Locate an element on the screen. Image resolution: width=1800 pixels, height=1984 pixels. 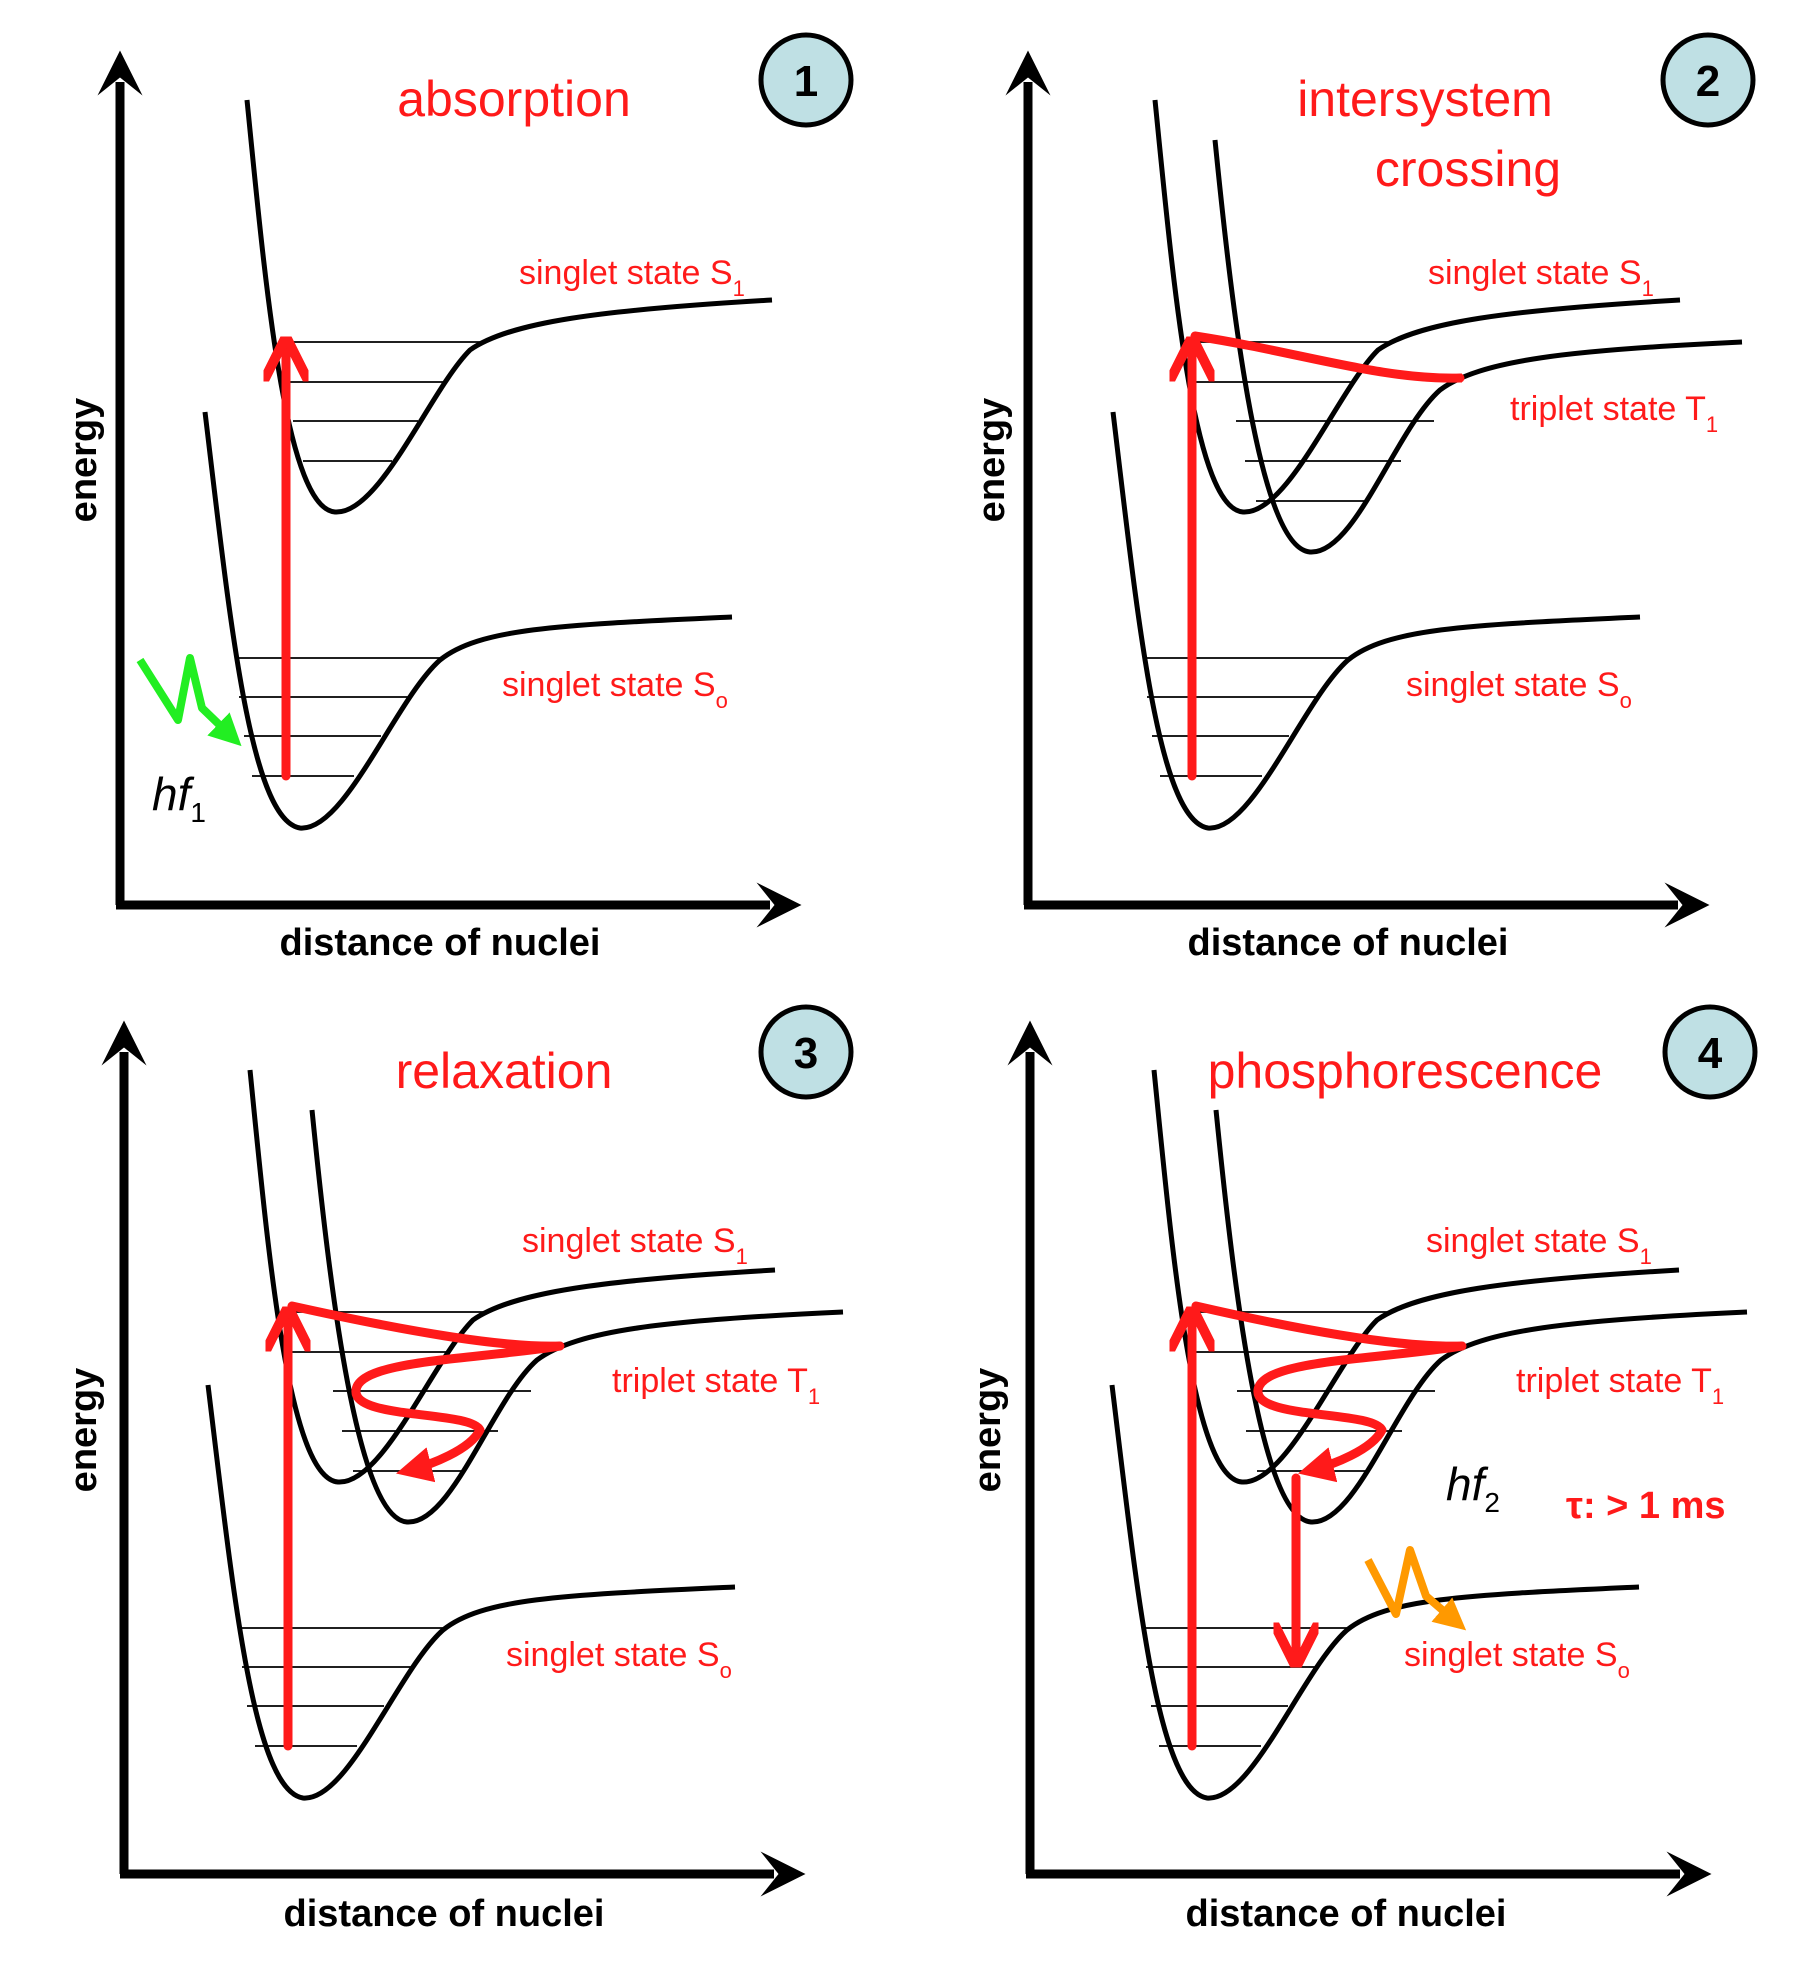
badge: 1 is located at coordinates (806, 80).